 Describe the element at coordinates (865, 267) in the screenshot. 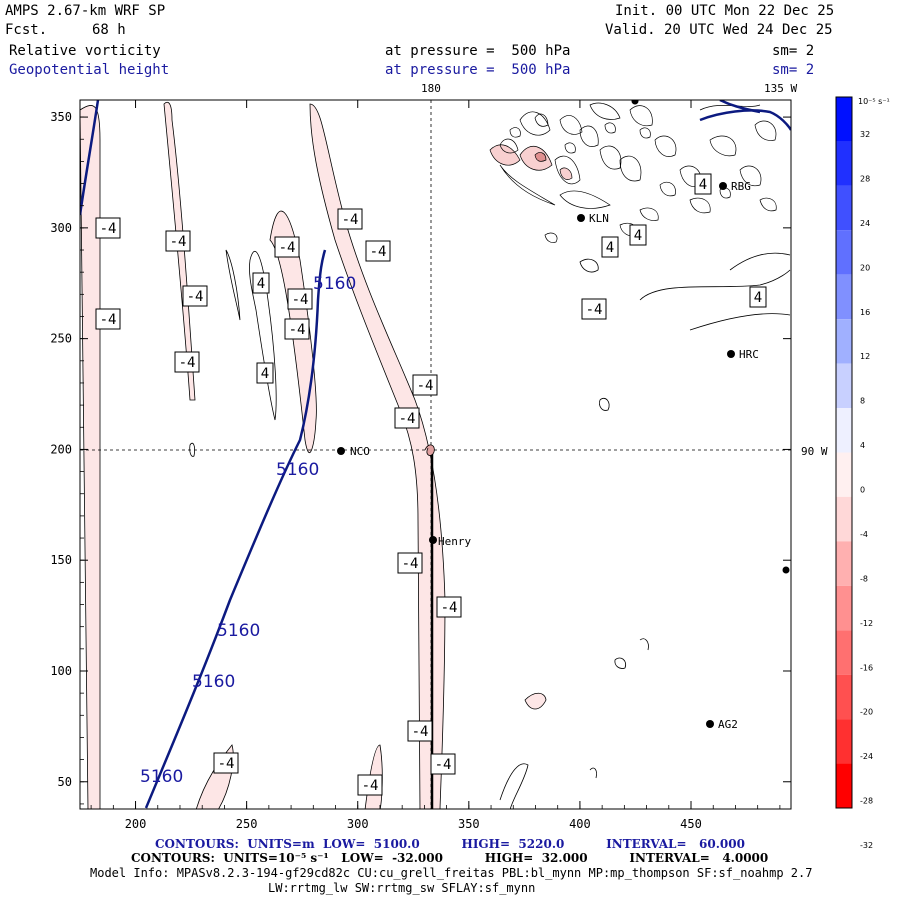

I see `colorbar-label: 20` at that location.